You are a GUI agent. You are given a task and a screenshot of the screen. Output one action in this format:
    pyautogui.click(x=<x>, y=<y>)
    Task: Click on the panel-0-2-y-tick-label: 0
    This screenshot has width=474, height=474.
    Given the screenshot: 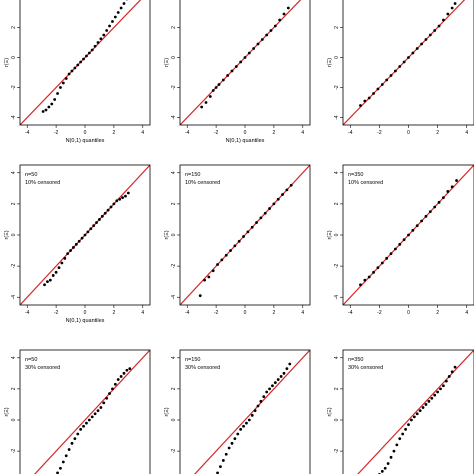 What is the action you would take?
    pyautogui.click(x=337, y=57)
    